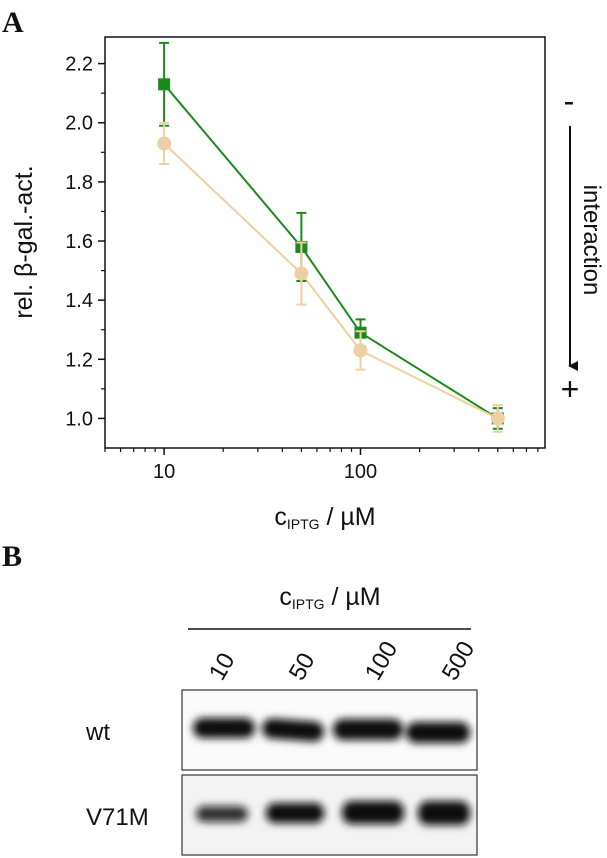  Describe the element at coordinates (280, 517) in the screenshot. I see `x-label-main: c` at that location.